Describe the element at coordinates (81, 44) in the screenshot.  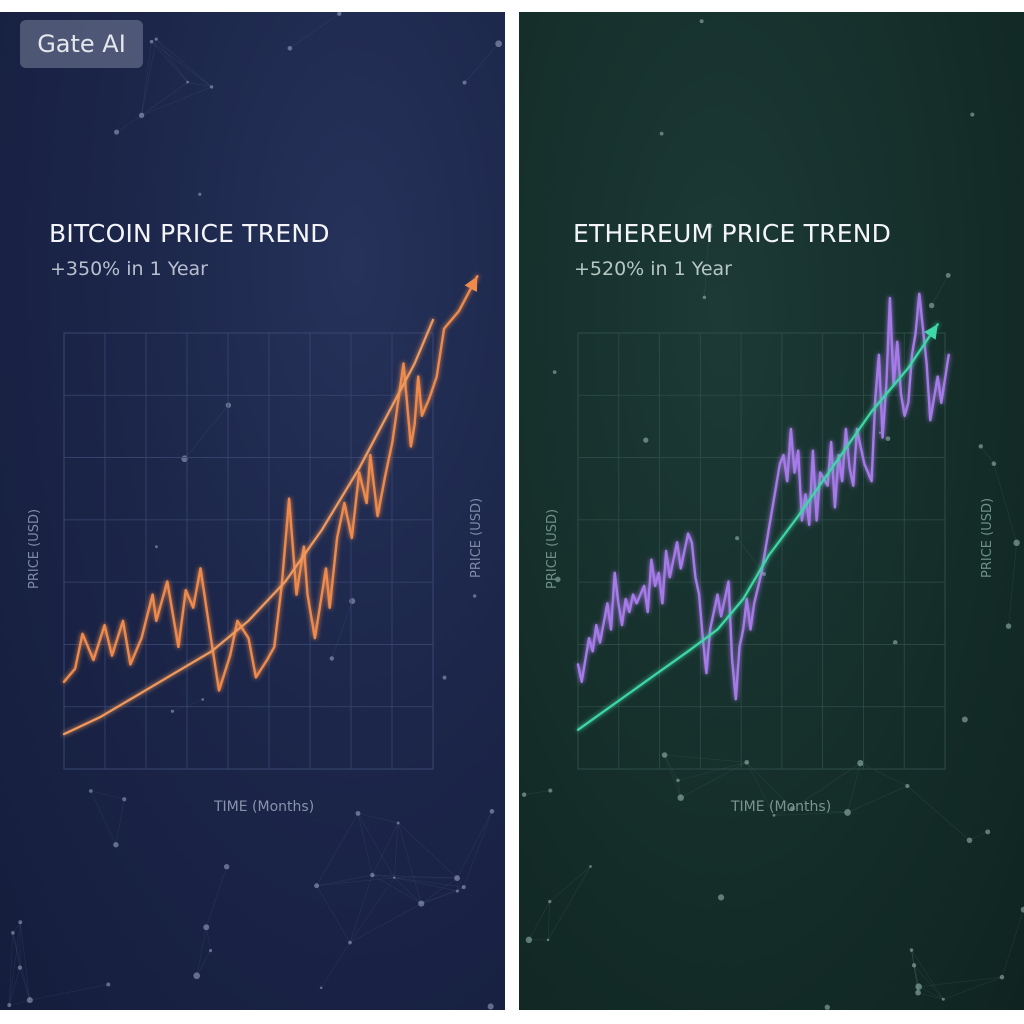
I see `gate-ai-badge: Gate AI` at that location.